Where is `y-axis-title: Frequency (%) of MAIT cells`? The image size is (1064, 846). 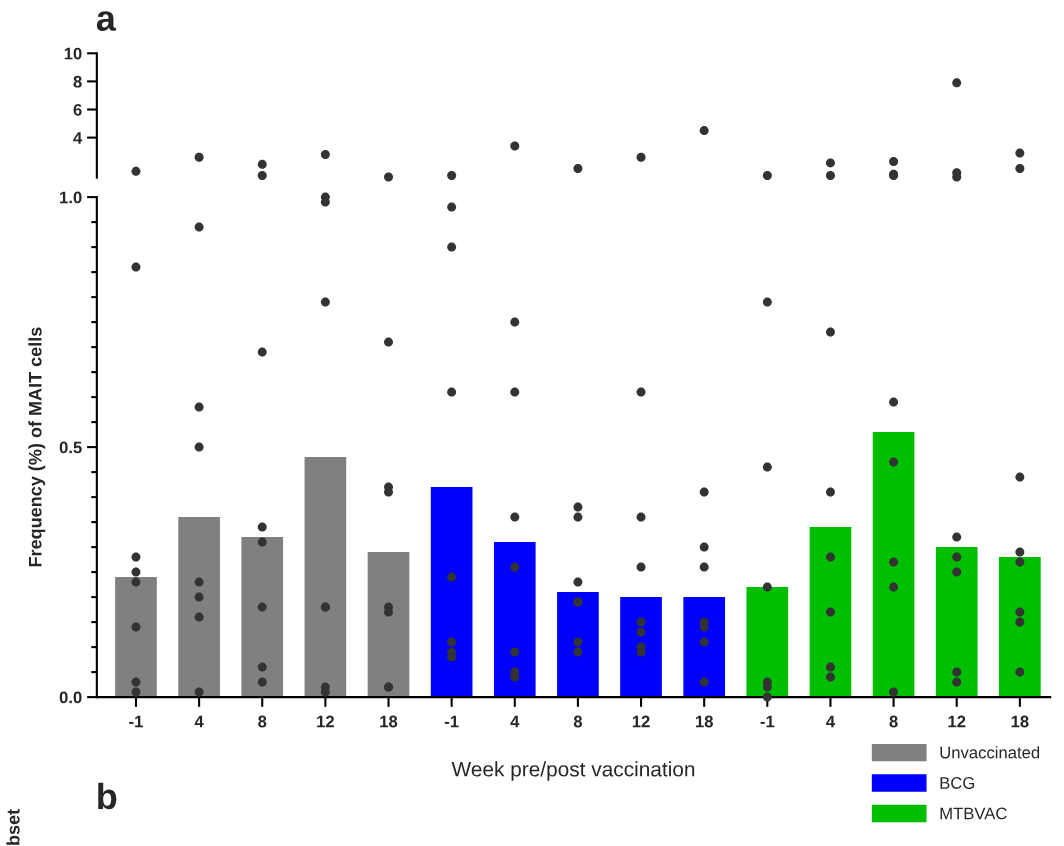
y-axis-title: Frequency (%) of MAIT cells is located at coordinates (37, 447).